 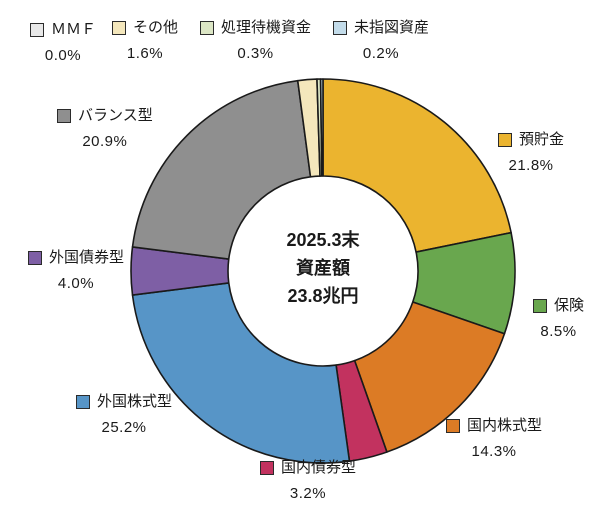 I want to click on legend-percent: 4.0%, so click(x=76, y=283).